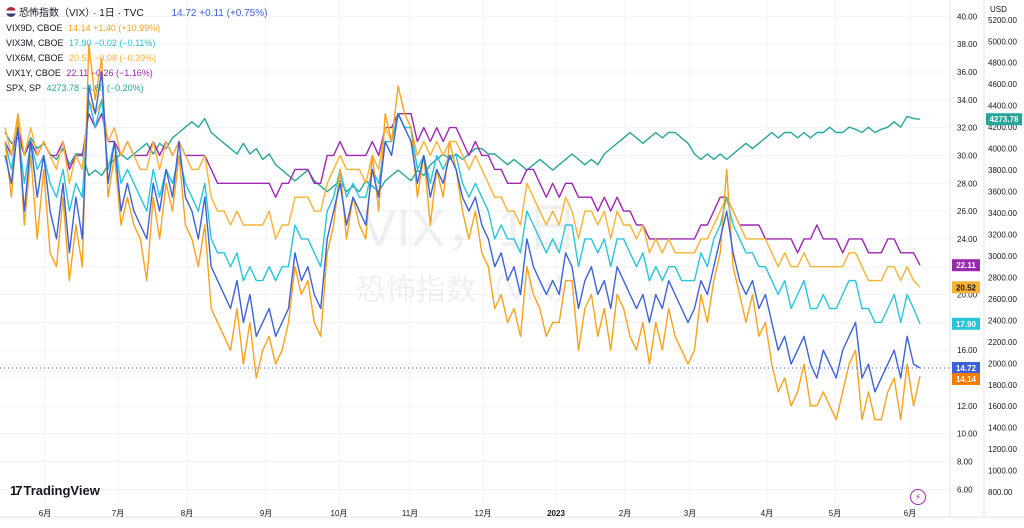  What do you see at coordinates (967, 155) in the screenshot?
I see `left-tick-label: 30.00` at bounding box center [967, 155].